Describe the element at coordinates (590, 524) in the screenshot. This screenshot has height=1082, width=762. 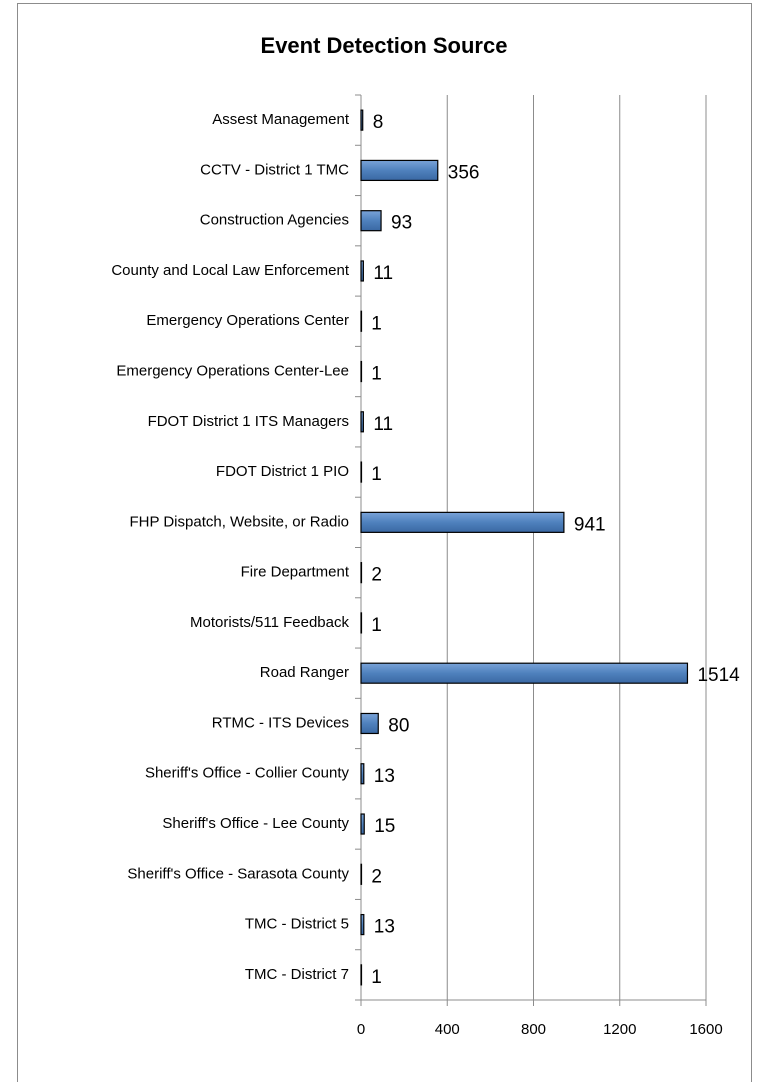
I see `value-label: 941` at that location.